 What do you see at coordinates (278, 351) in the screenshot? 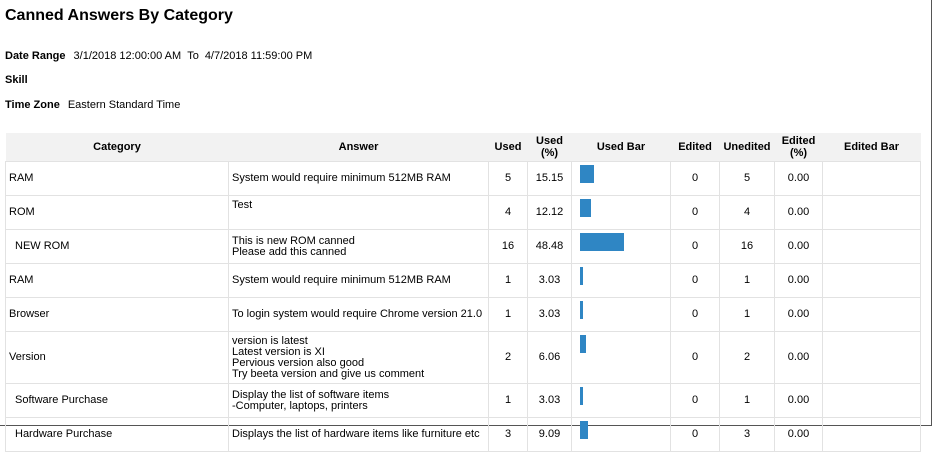
I see `answer-line: Latest version is XI` at bounding box center [278, 351].